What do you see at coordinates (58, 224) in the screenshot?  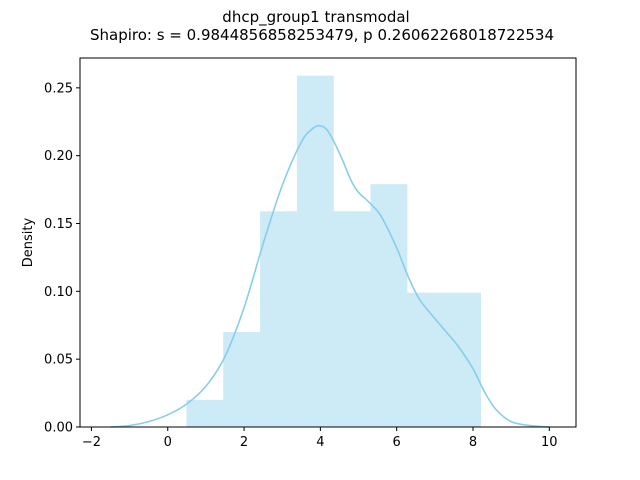 I see `y-tick-label: 0.15` at bounding box center [58, 224].